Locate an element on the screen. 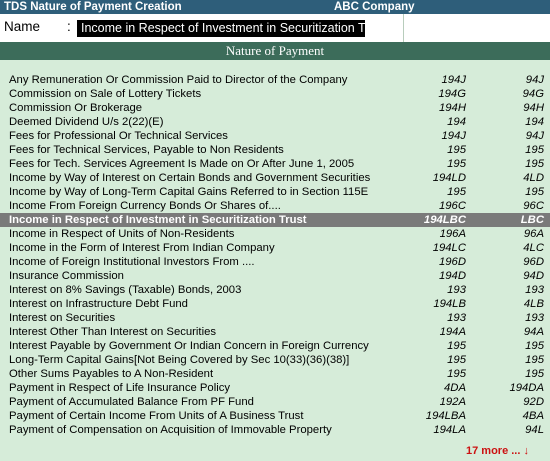 The height and width of the screenshot is (461, 550). list-item-code: 4LC is located at coordinates (533, 248).